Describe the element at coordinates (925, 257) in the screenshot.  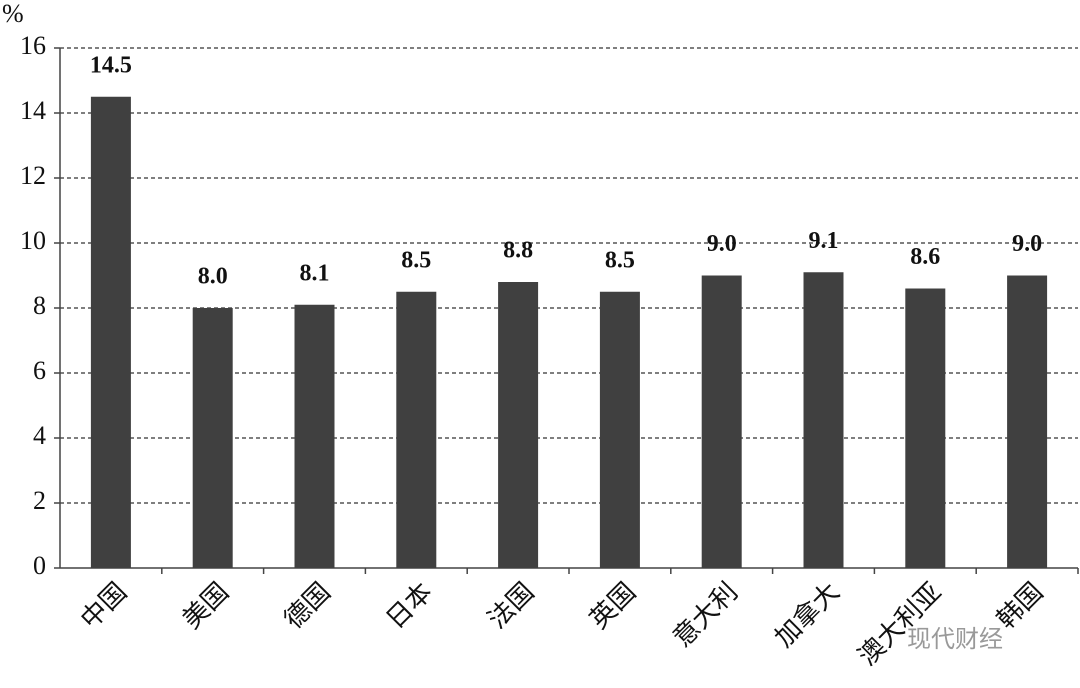
I see `value-label: 8.6` at that location.